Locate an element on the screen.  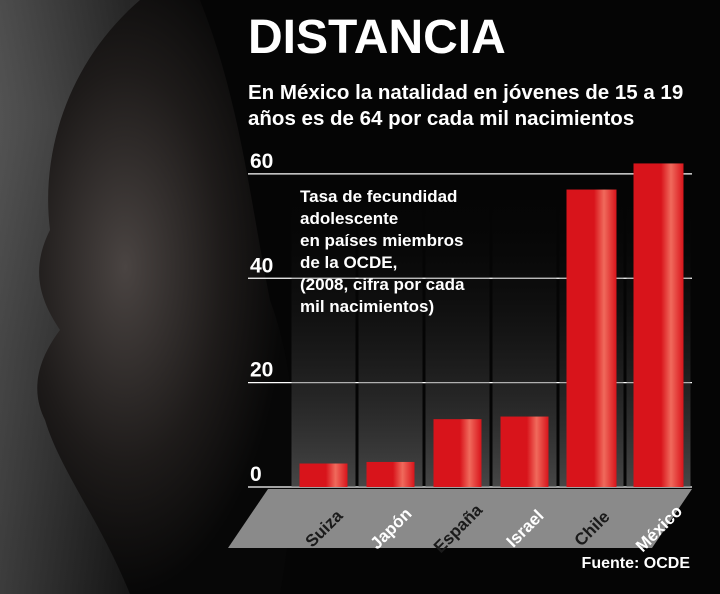
y-tick-label-40: 40 is located at coordinates (261, 265).